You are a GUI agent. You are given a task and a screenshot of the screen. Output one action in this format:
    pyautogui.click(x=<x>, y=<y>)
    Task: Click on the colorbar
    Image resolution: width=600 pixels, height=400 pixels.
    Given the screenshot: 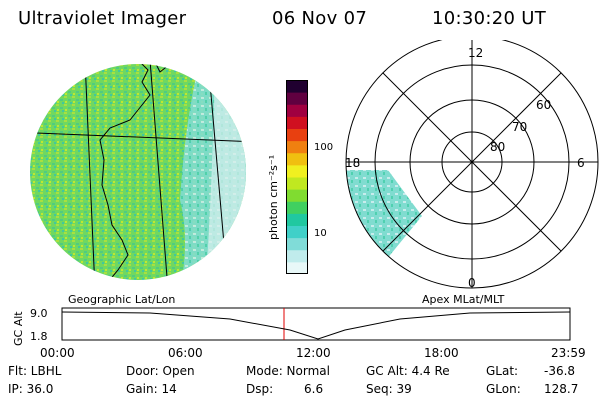 What is the action you would take?
    pyautogui.click(x=297, y=177)
    